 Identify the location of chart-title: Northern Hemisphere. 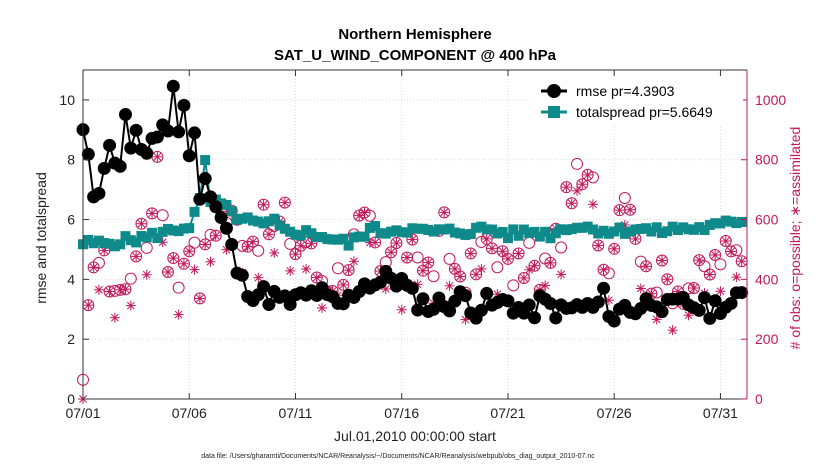
(414, 34).